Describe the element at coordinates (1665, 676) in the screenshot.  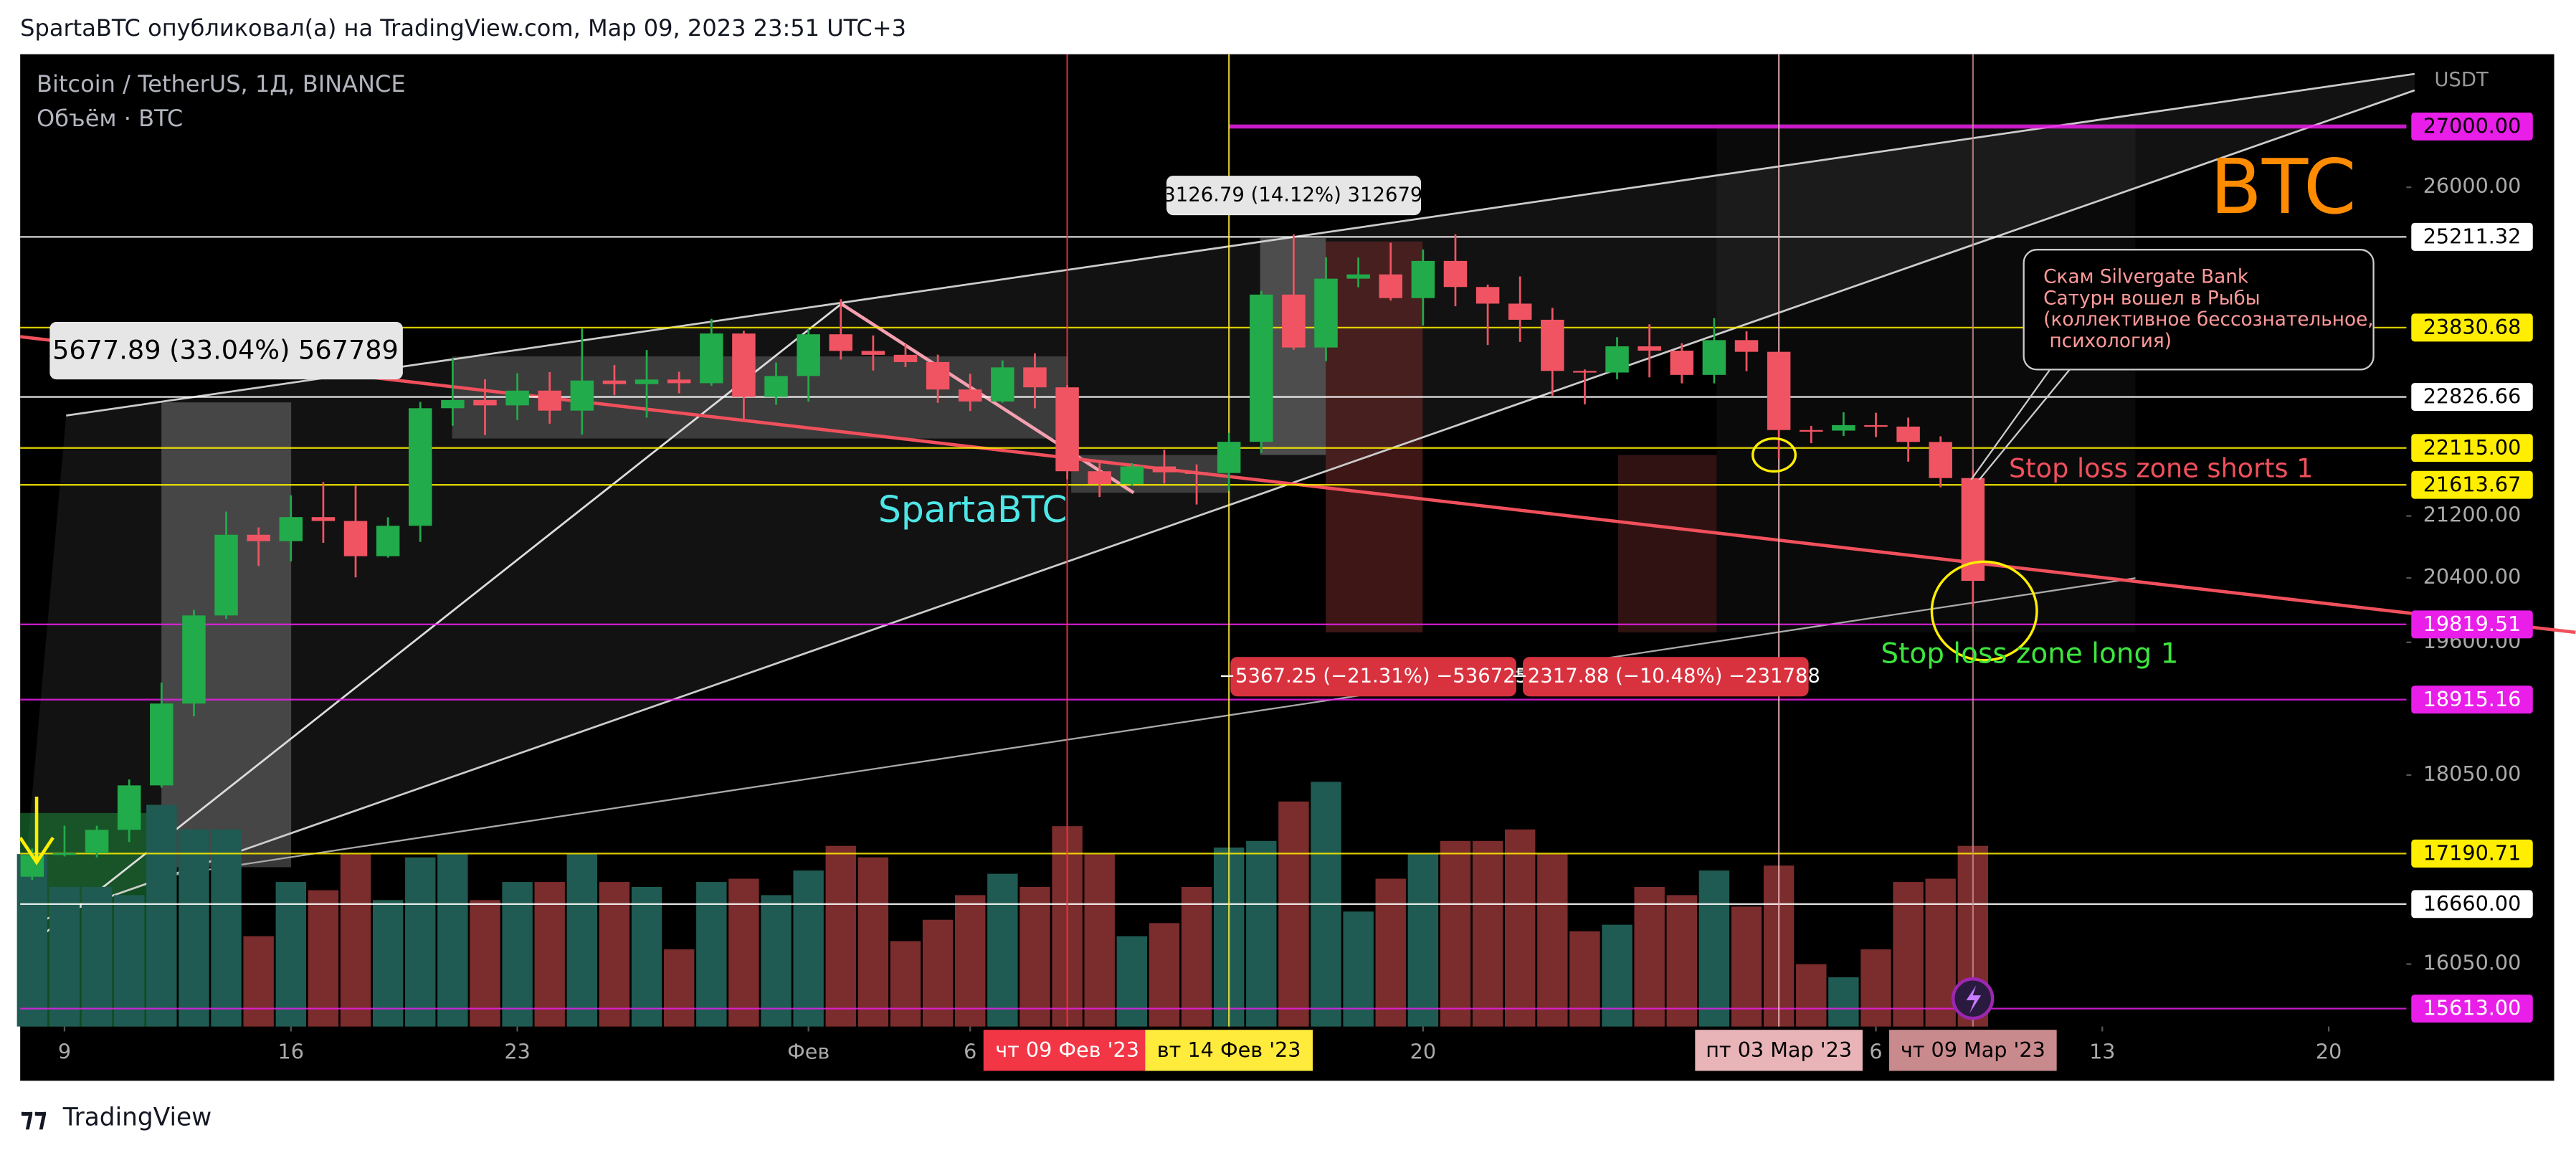
I see `measure-label: −2317.88 (−10.48%) −231788` at that location.